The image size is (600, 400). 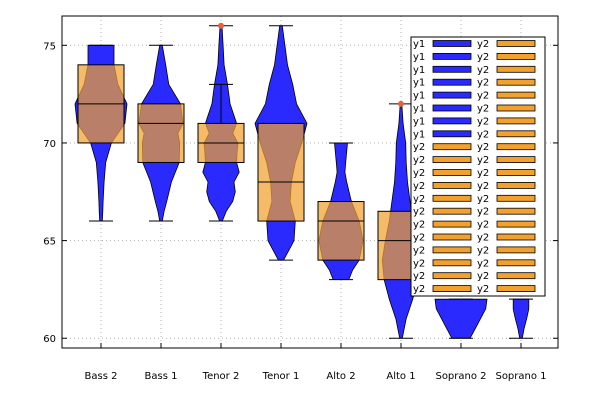 I want to click on x-tick-label-bass-1: Bass 1, so click(x=161, y=376).